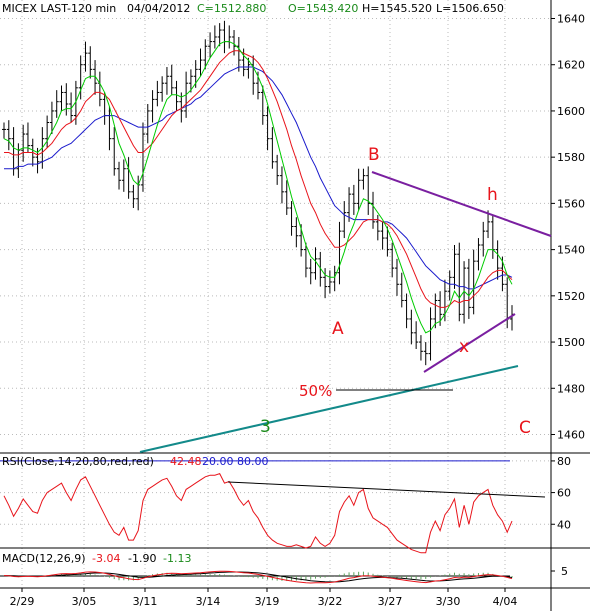  Describe the element at coordinates (231, 8) in the screenshot. I see `close-value: C=1512.880` at that location.